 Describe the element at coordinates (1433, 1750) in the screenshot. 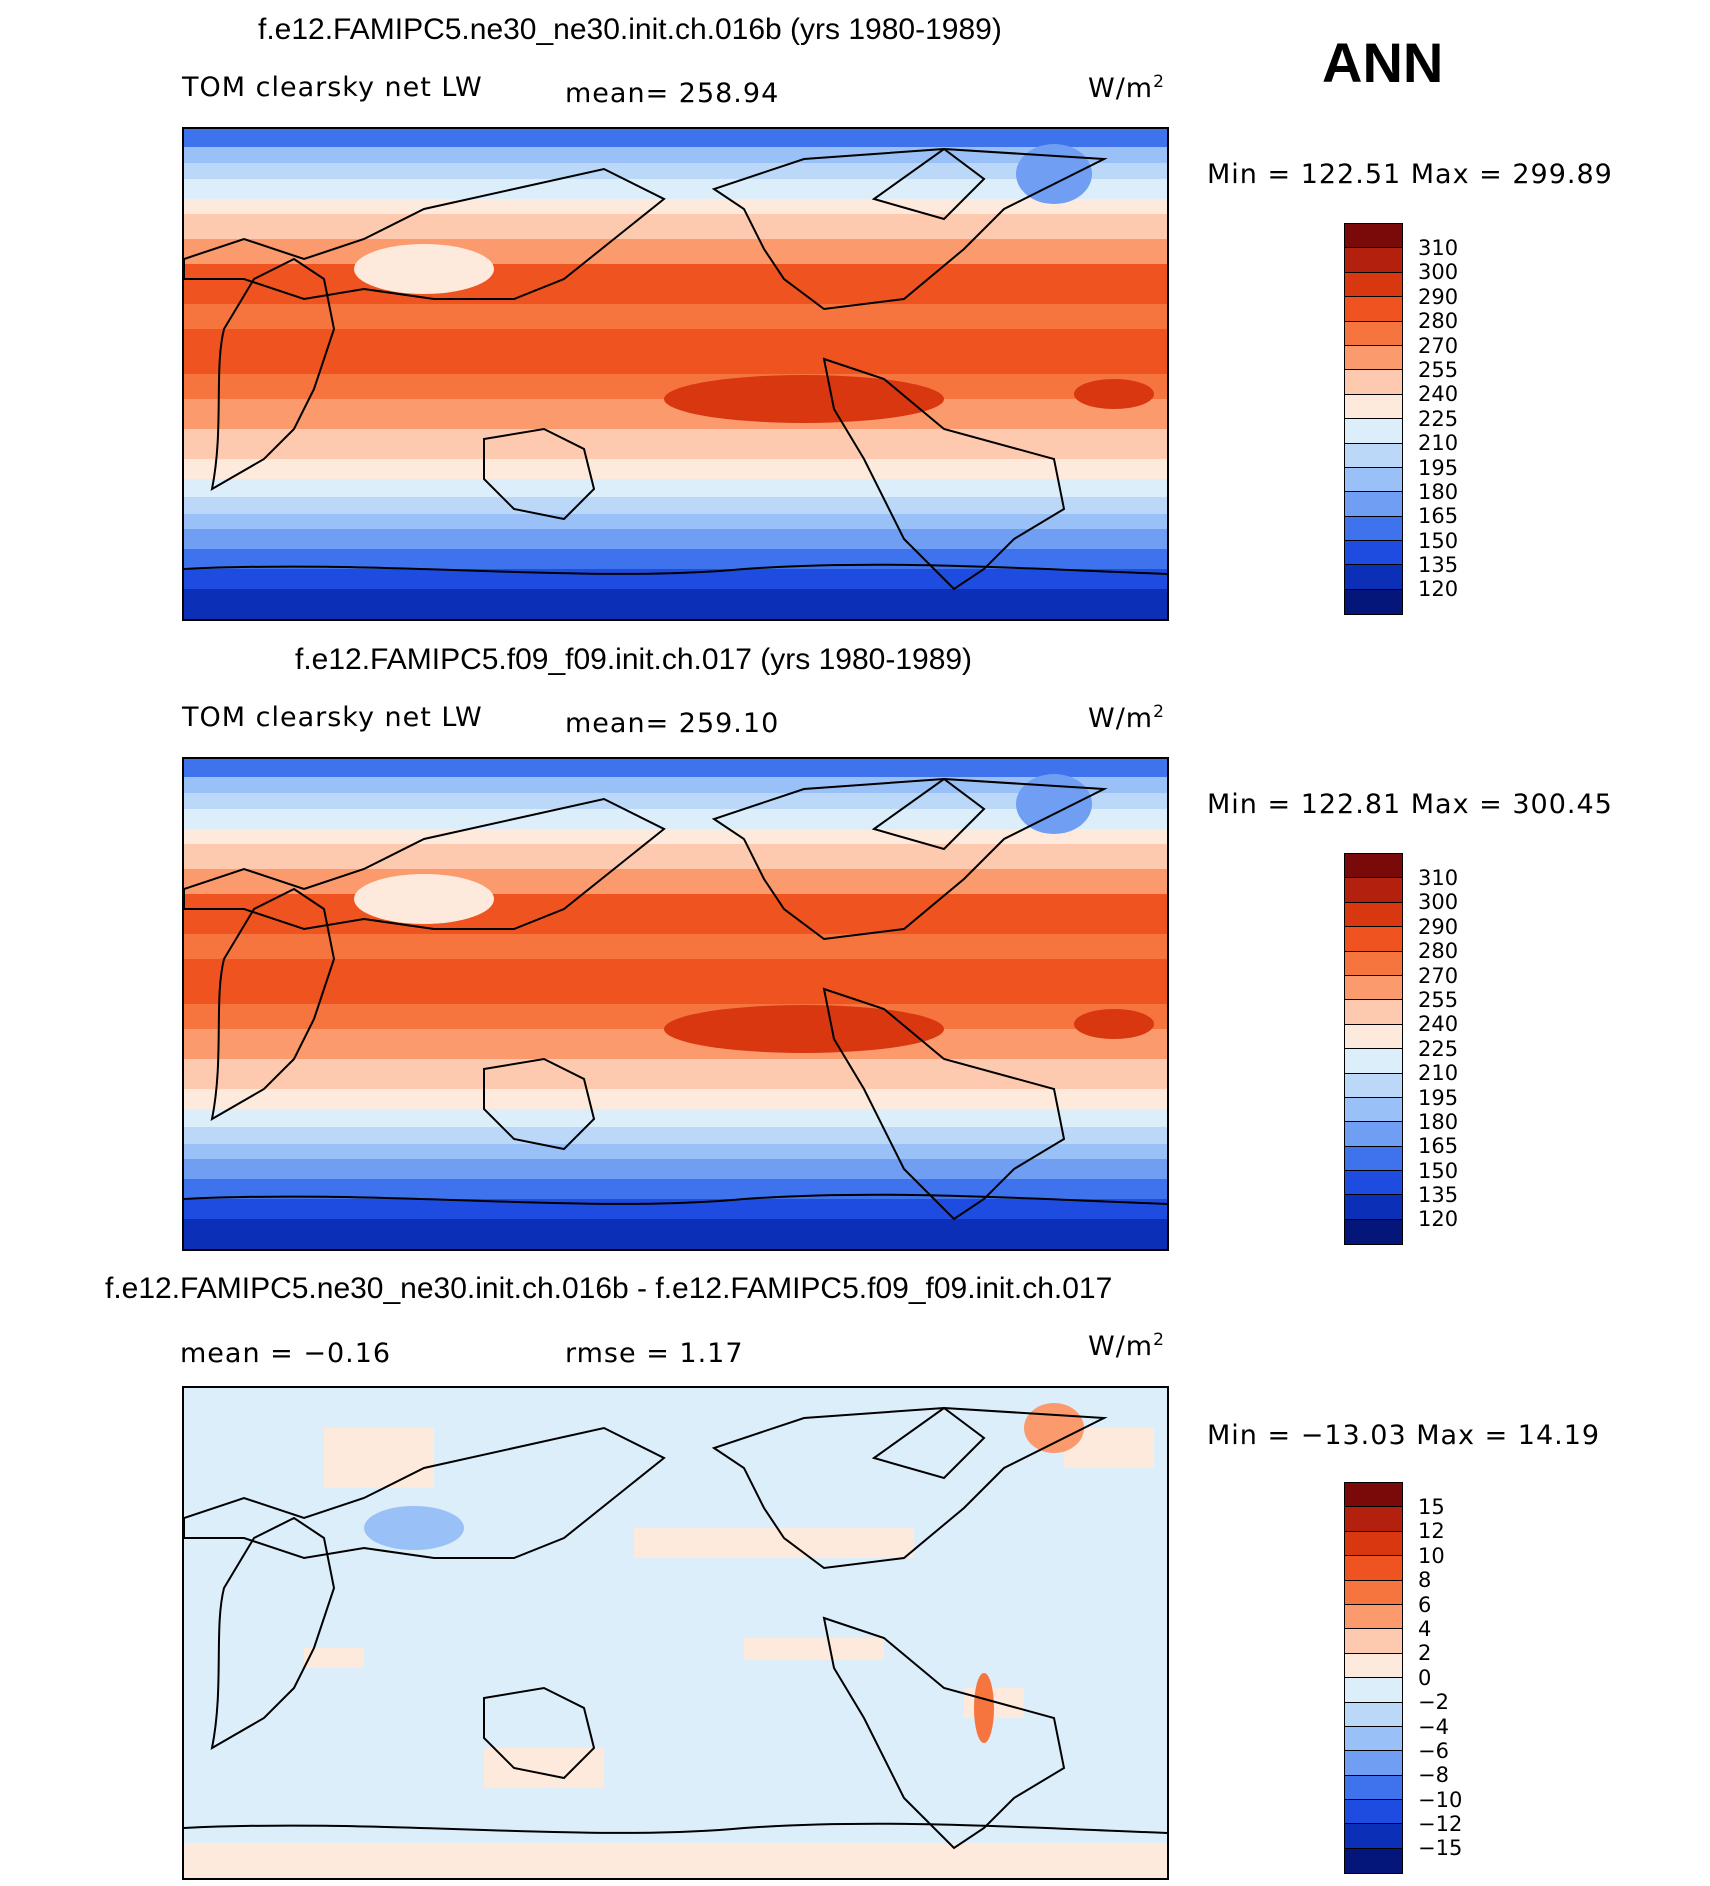

I see `colorbar-tick-label: −6` at that location.